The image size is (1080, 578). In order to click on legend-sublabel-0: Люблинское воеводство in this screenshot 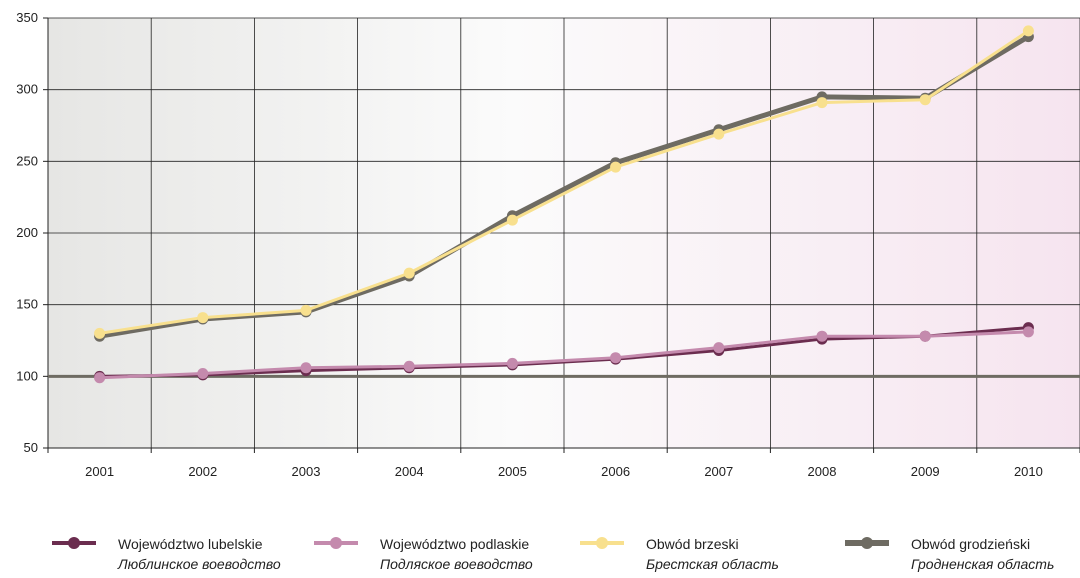, I will do `click(199, 564)`.